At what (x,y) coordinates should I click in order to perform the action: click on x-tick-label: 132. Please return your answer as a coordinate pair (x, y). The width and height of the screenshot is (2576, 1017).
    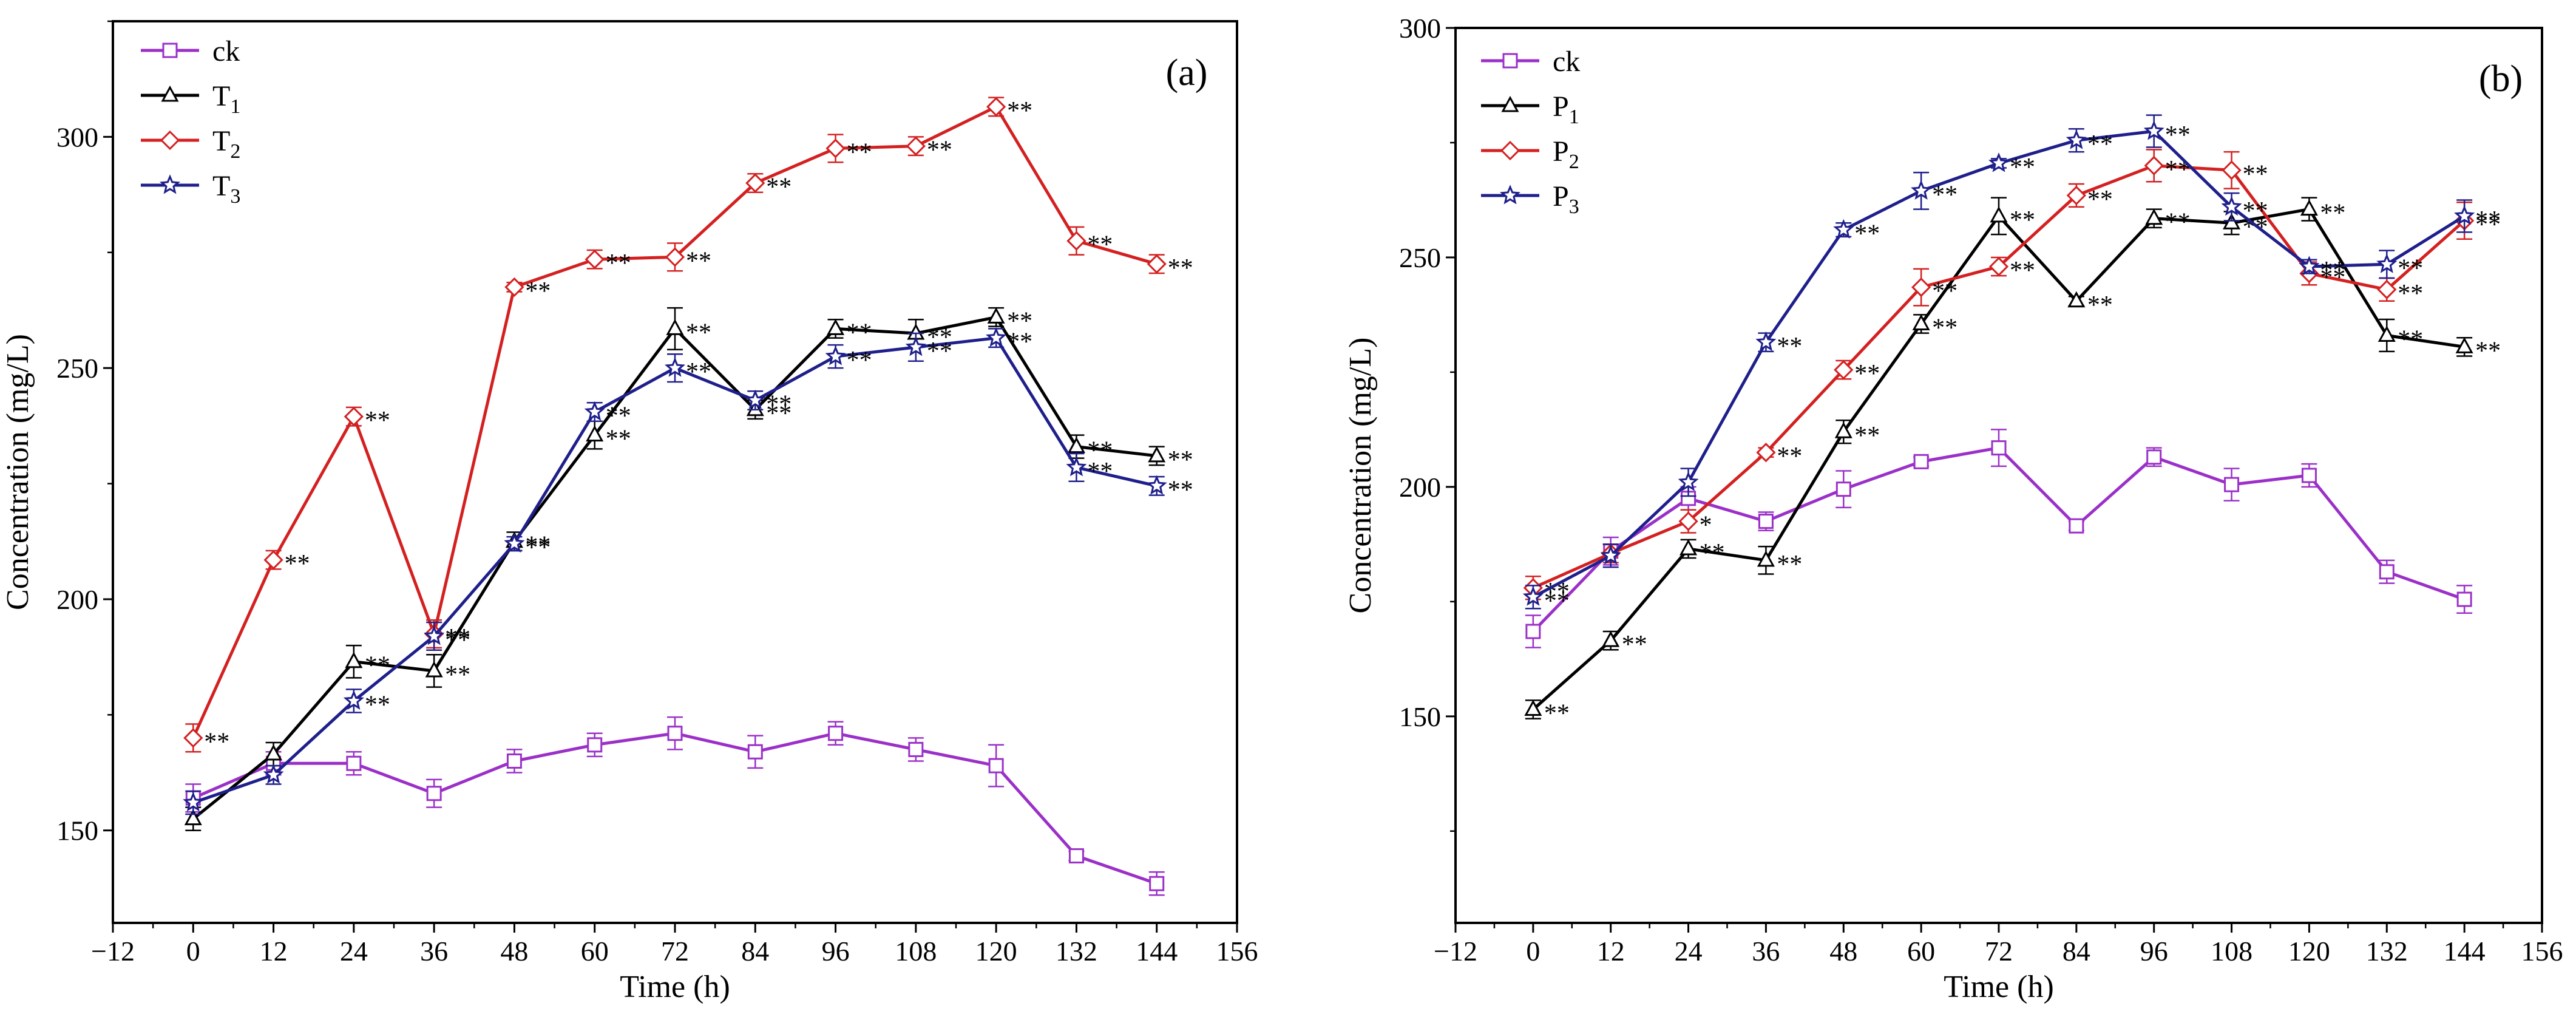
    Looking at the image, I should click on (2387, 952).